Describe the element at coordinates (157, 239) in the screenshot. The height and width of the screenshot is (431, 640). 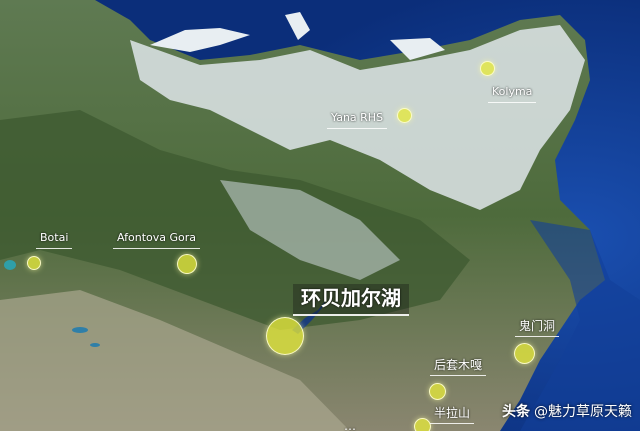
I see `site-label-afontova-gora: Afontova Gora` at that location.